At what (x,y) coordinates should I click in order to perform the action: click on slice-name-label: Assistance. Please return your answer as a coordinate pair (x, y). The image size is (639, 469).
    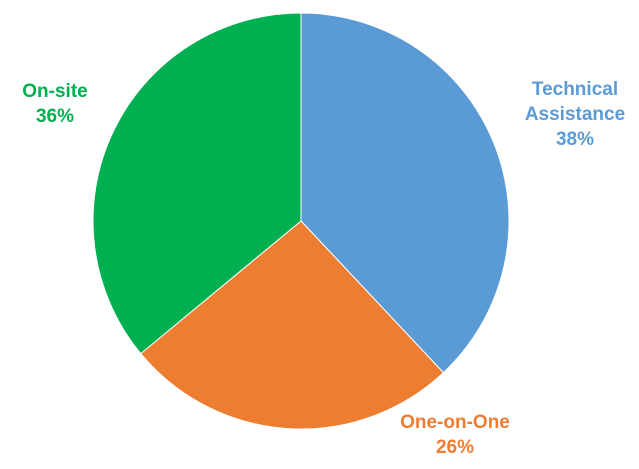
    Looking at the image, I should click on (575, 114).